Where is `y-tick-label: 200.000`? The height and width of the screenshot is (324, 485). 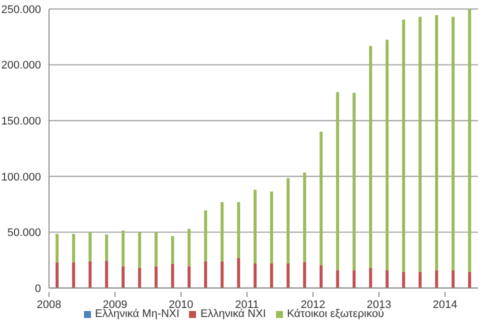
y-tick-label: 200.000 is located at coordinates (21, 66).